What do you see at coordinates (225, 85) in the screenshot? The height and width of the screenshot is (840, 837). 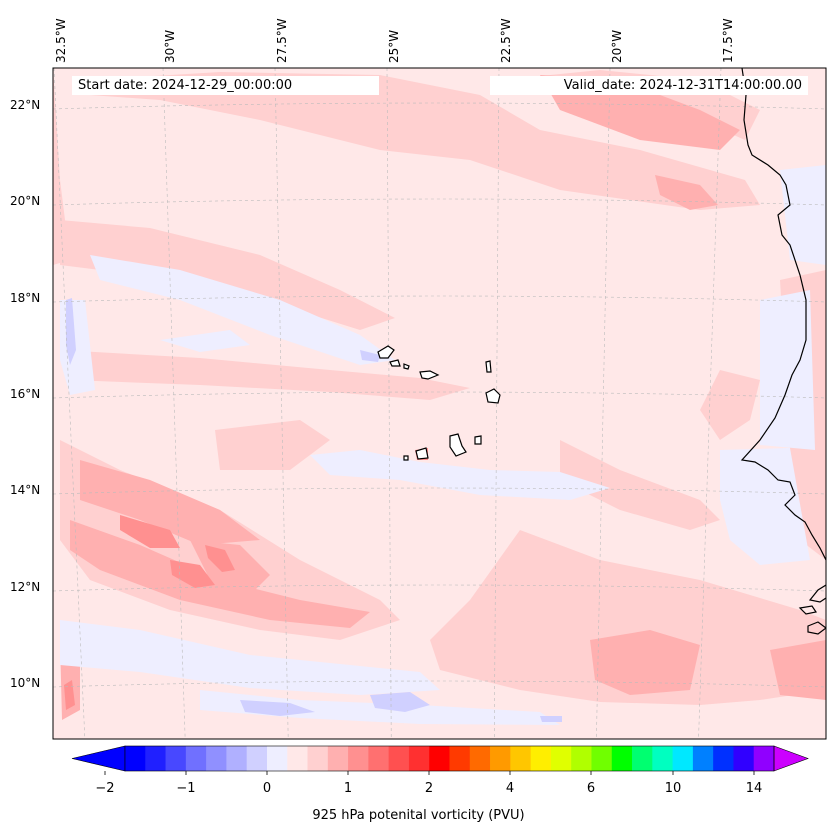 I see `start-date-label: Start date: 2024-12-29_00:00:00` at bounding box center [225, 85].